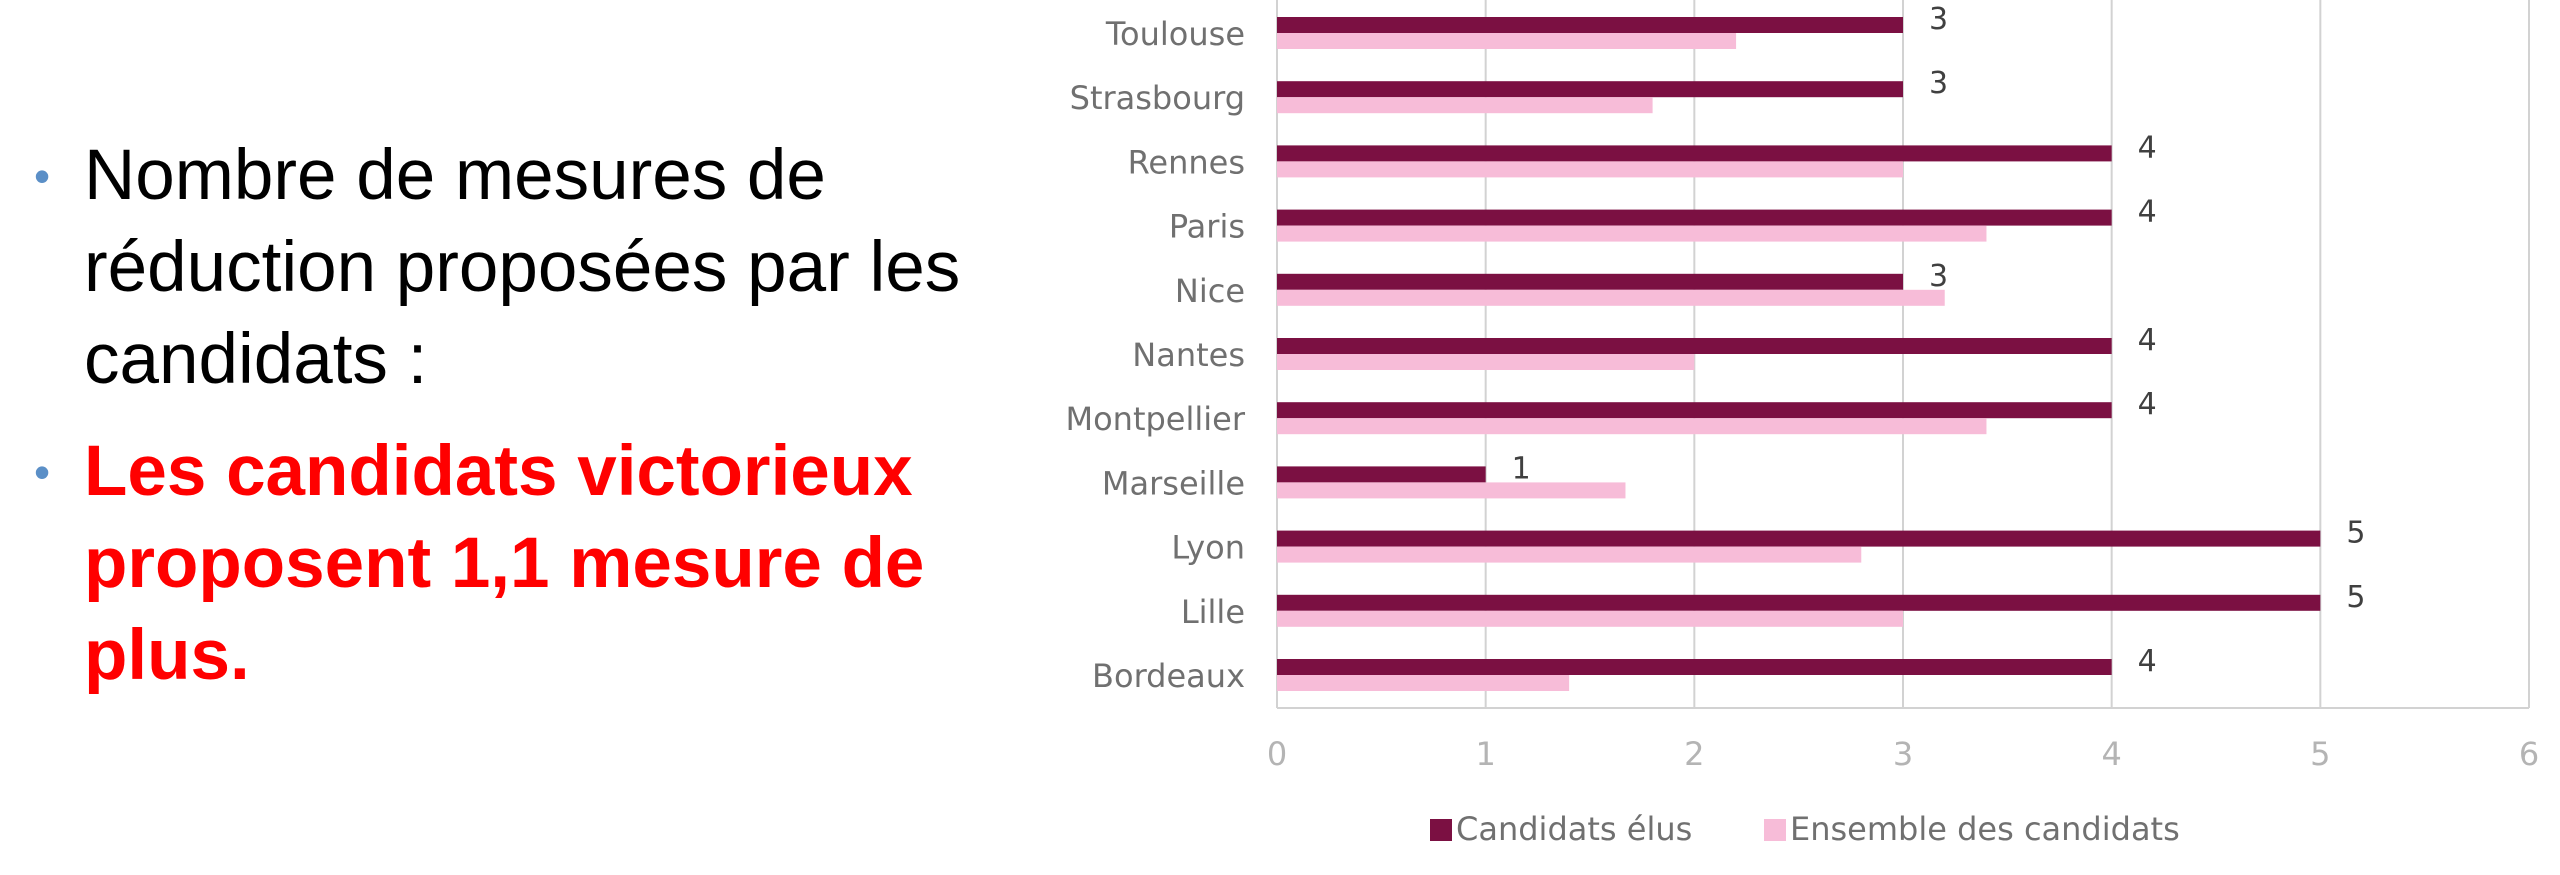 This screenshot has height=875, width=2560. Describe the element at coordinates (1574, 829) in the screenshot. I see `legend-label-elus: Candidats élus` at that location.